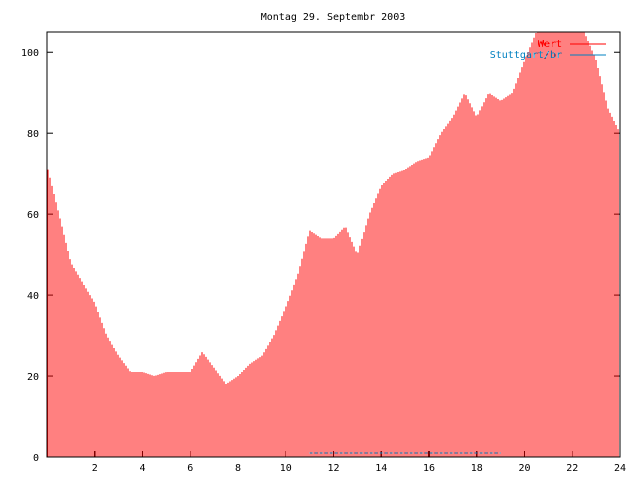  What do you see at coordinates (33, 215) in the screenshot?
I see `y-tick-label: 60` at bounding box center [33, 215].